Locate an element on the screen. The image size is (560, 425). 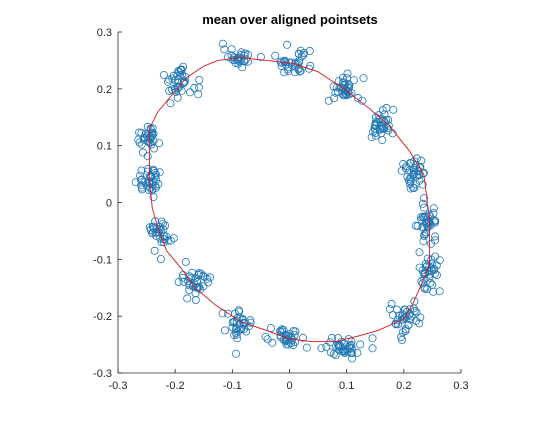
x-tick-label: -0.2 is located at coordinates (175, 386).